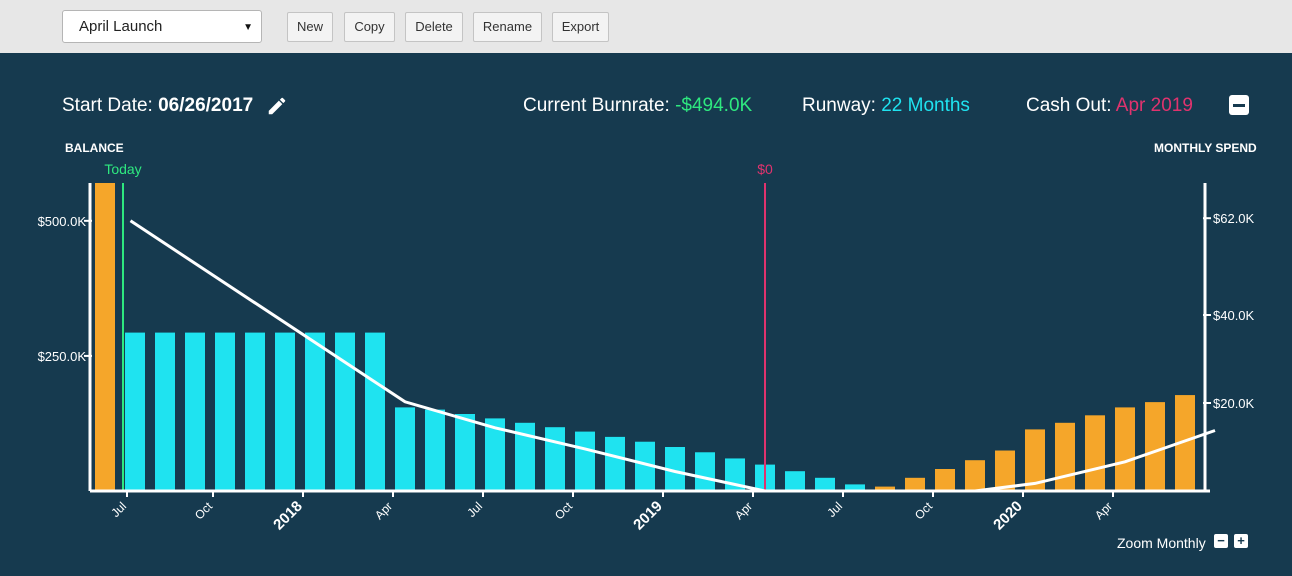  Describe the element at coordinates (1008, 516) in the screenshot. I see `x-tick-label: 2020` at that location.